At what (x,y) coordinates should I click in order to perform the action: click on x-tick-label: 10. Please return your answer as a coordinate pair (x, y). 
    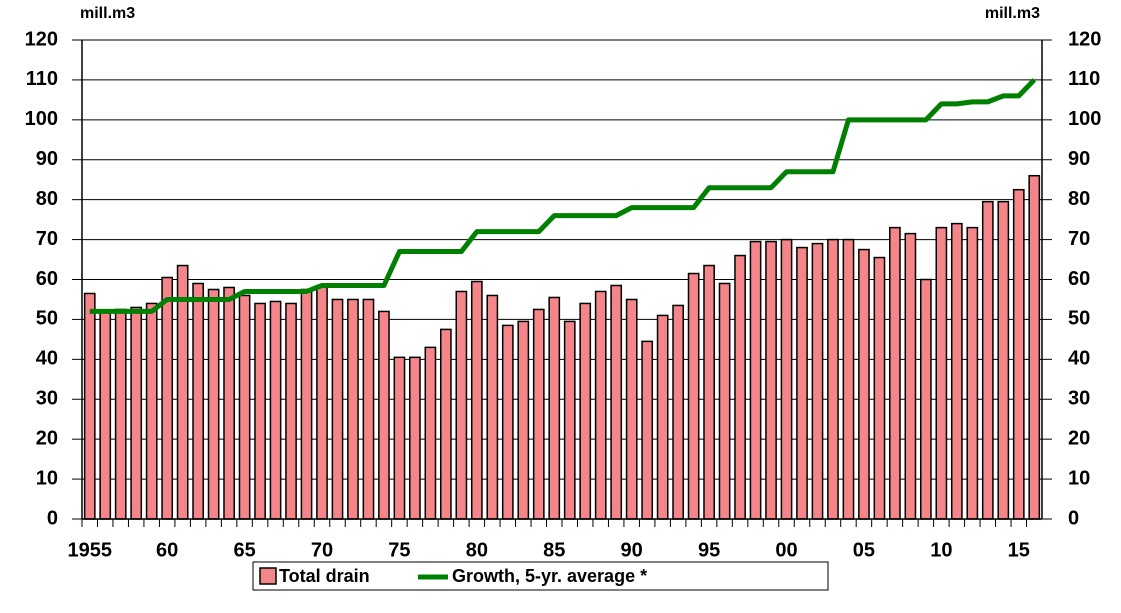
    Looking at the image, I should click on (941, 550).